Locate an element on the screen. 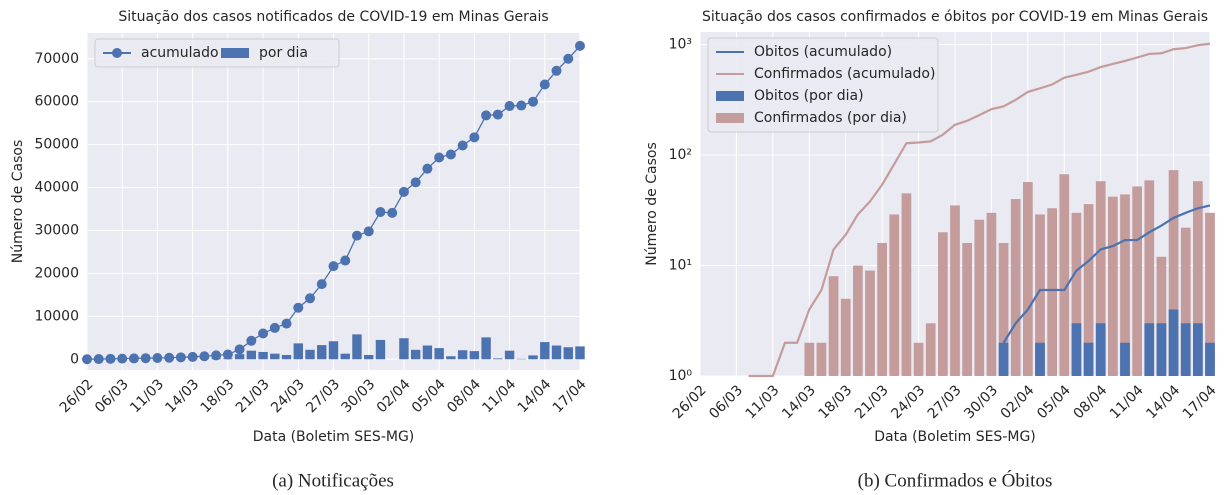  y-tick-label: 10¹ is located at coordinates (680, 266).